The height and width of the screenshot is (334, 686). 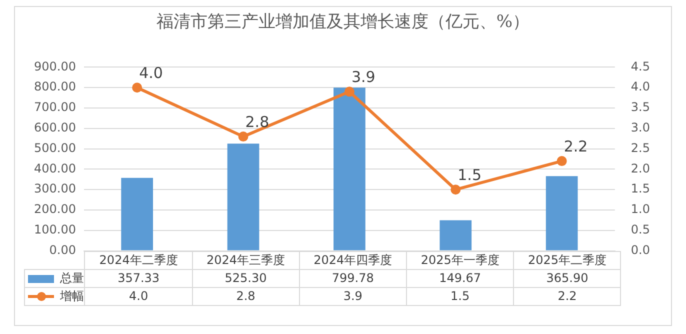 What do you see at coordinates (640, 66) in the screenshot?
I see `y2-tick-label: 4.5` at bounding box center [640, 66].